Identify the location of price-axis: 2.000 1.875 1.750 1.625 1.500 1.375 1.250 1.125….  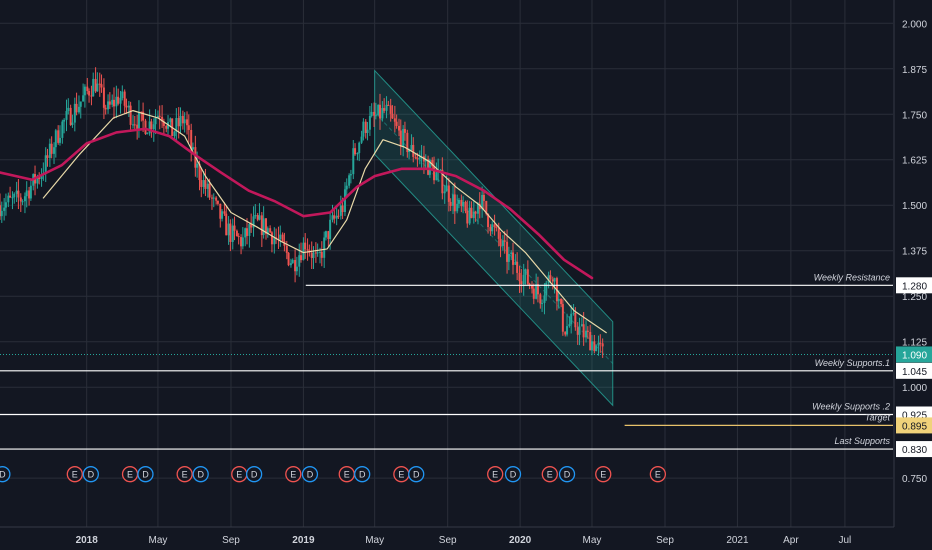
(912, 263).